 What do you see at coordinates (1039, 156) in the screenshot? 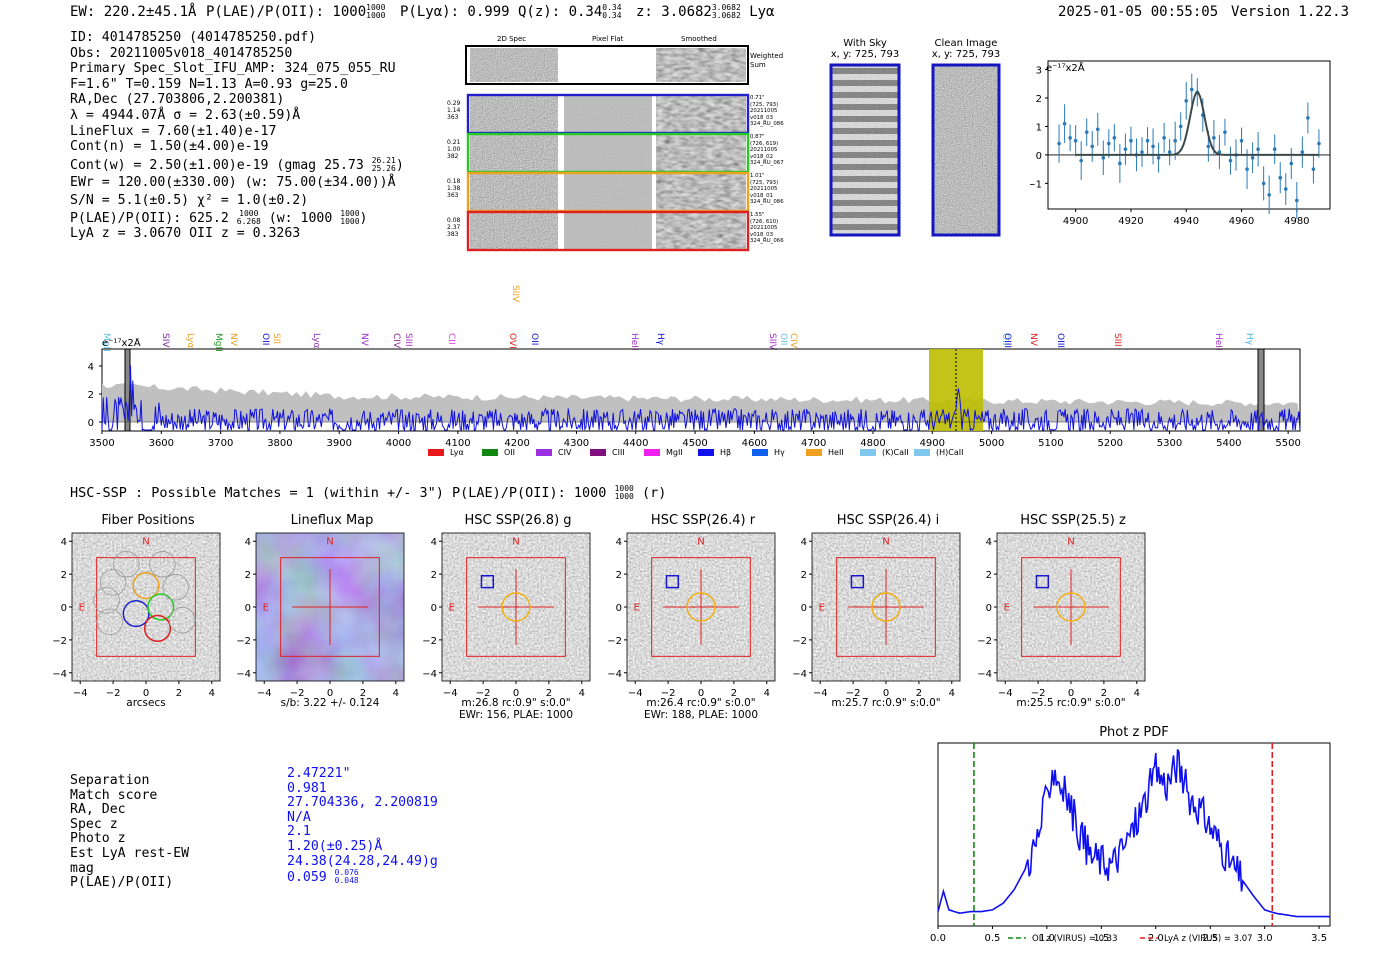
I see `zoom-ytick-label: 0` at bounding box center [1039, 156].